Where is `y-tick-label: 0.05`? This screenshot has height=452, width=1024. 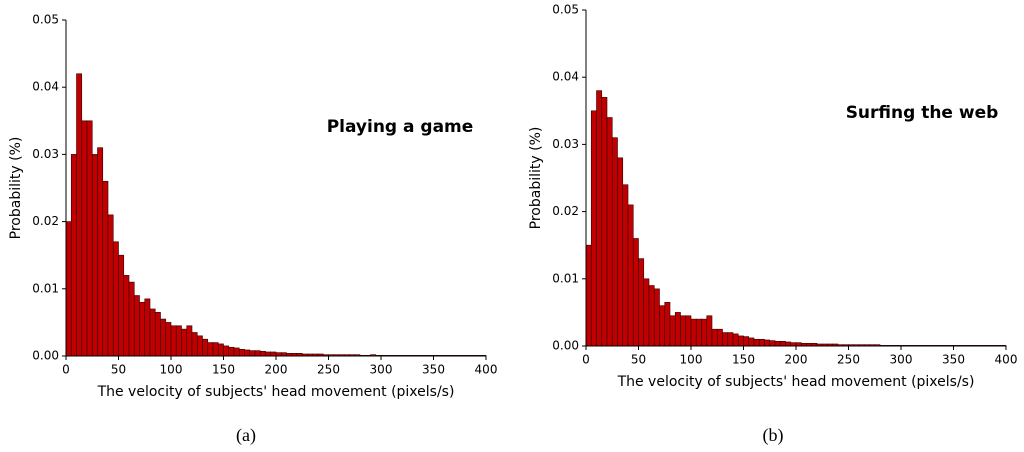
y-tick-label: 0.05 is located at coordinates (565, 10).